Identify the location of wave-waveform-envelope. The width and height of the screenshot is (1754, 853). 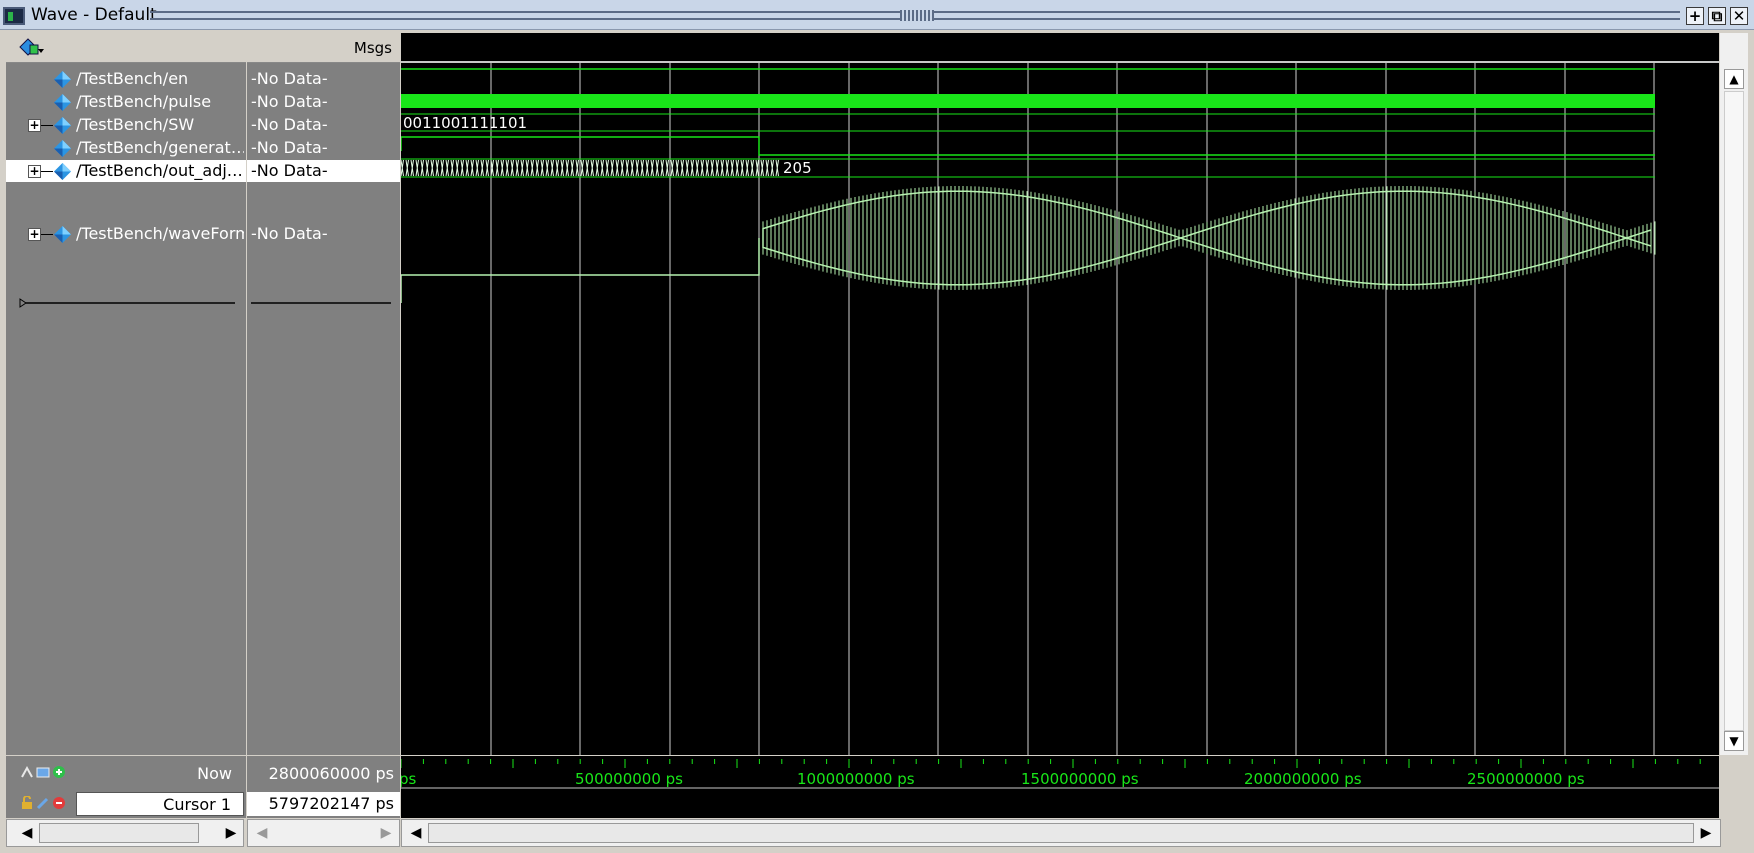
(1207, 238).